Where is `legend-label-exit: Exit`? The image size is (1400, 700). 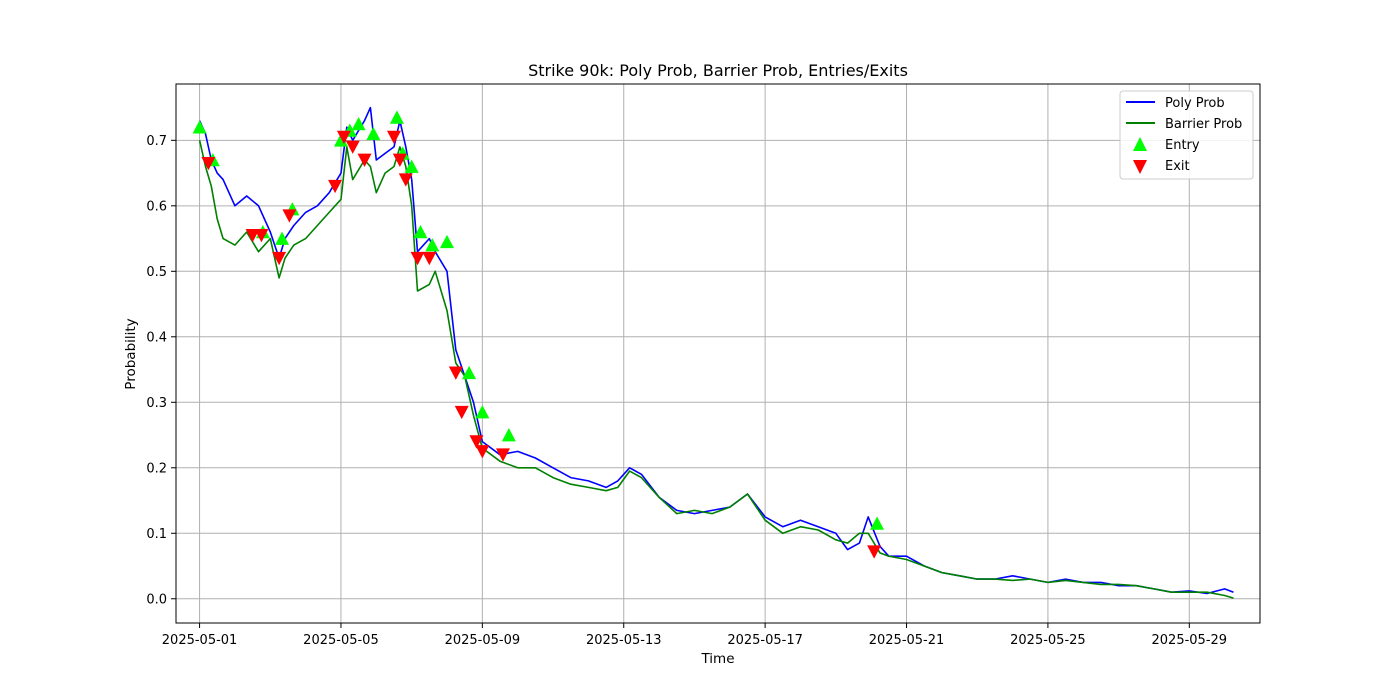
legend-label-exit: Exit is located at coordinates (1177, 166).